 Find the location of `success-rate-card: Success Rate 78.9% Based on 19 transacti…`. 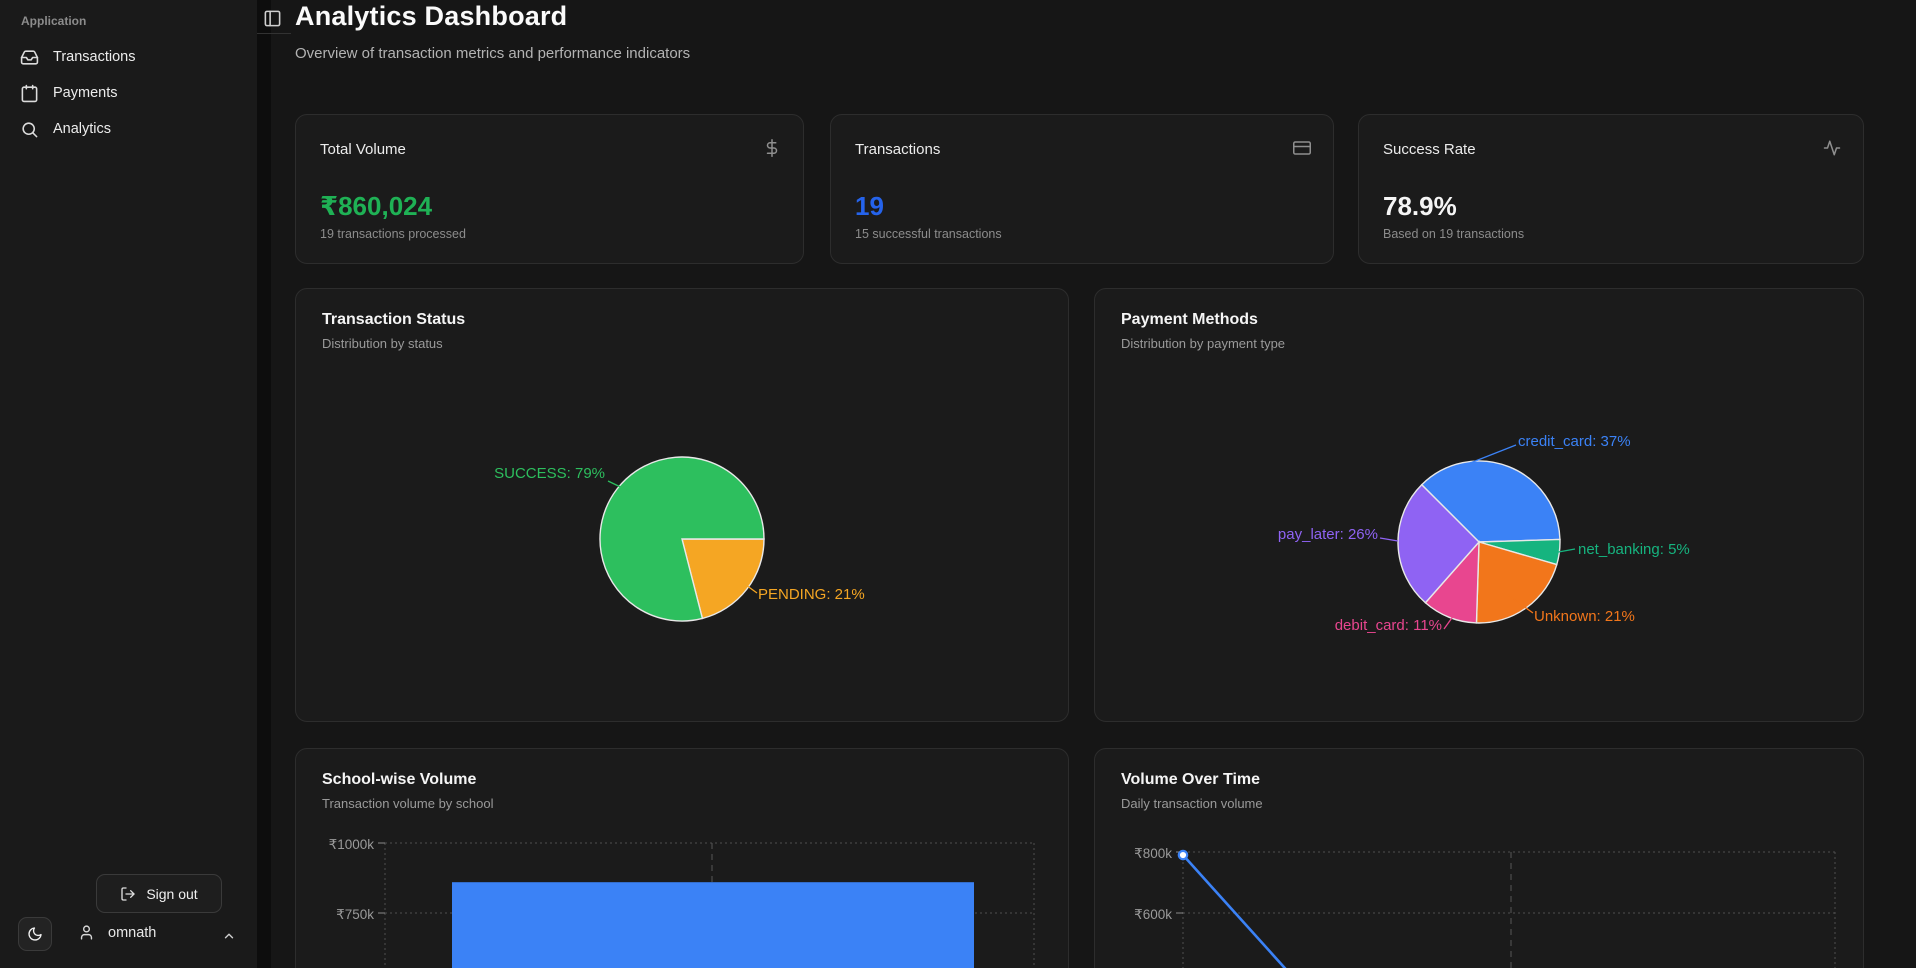

success-rate-card: Success Rate 78.9% Based on 19 transacti… is located at coordinates (1611, 189).